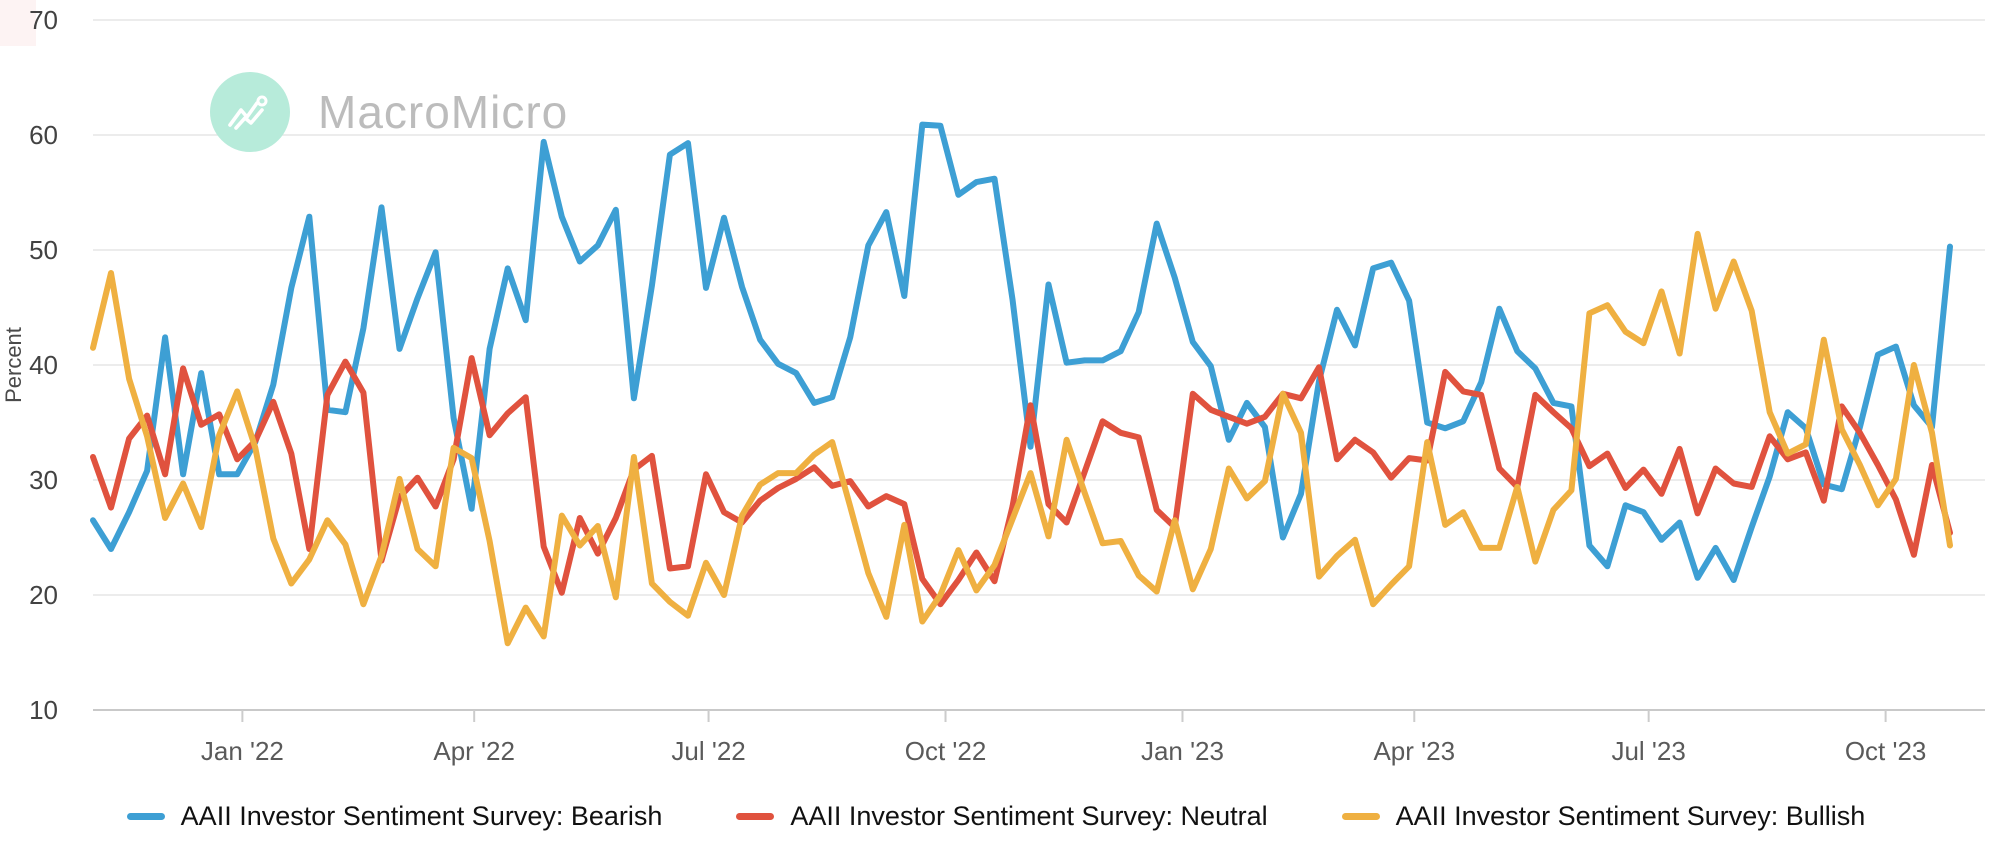  Describe the element at coordinates (1648, 751) in the screenshot. I see `x-tick-jul-23: Jul '23` at that location.